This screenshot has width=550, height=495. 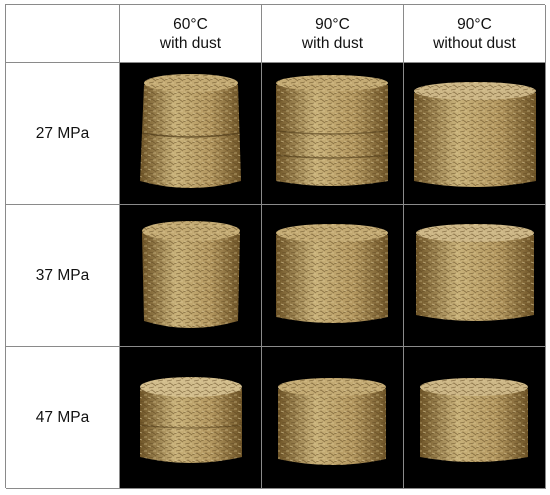 I want to click on row-label-27mpa: 27 MPa, so click(x=63, y=134).